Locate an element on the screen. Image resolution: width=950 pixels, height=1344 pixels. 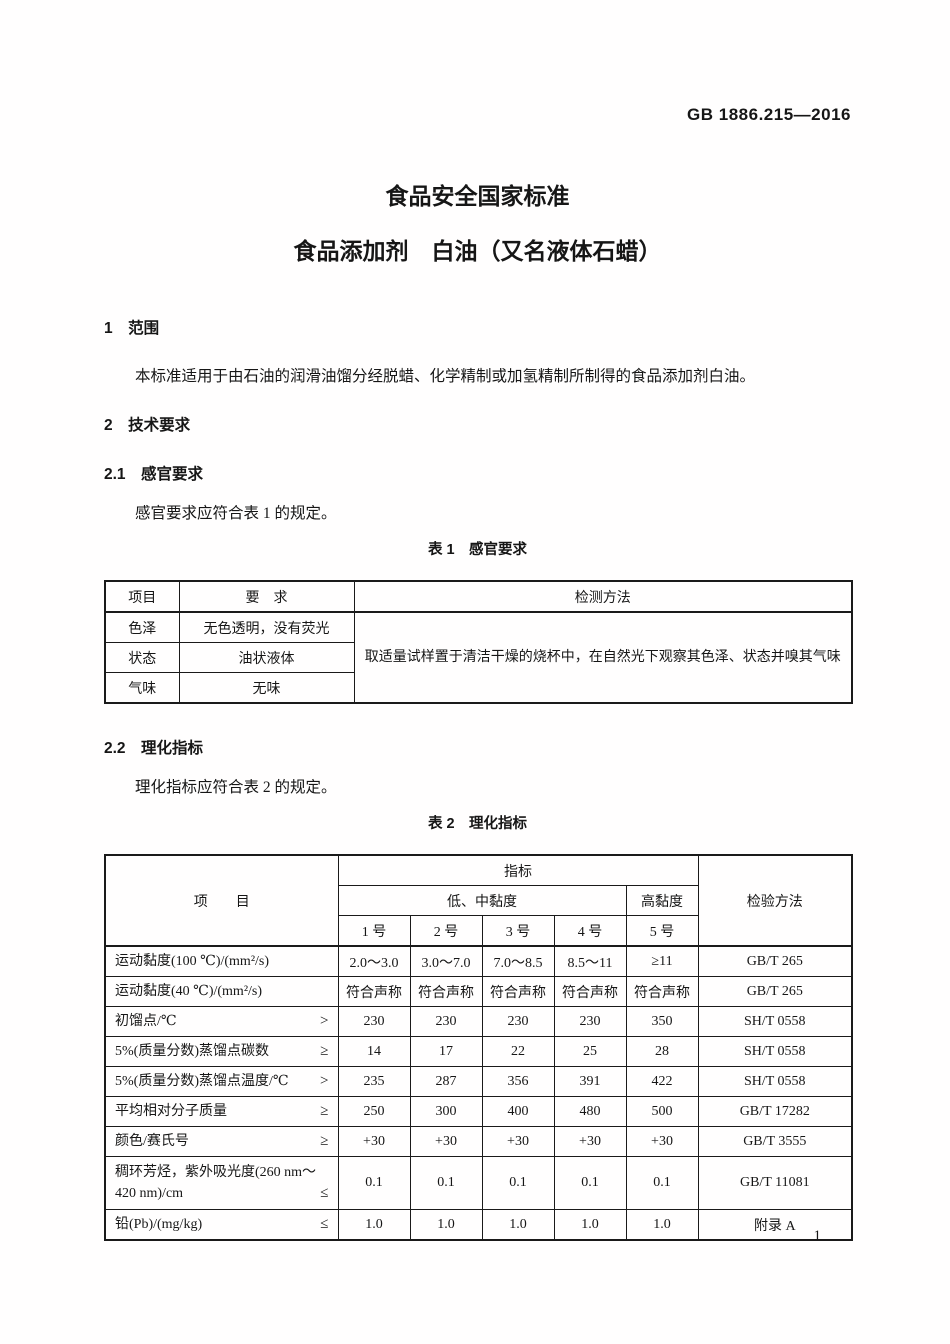
table-row: 5%(质量分数)蒸馏点碳数 ≥ 14 17 22 25 28 SH/T 0558 is located at coordinates (478, 1051).